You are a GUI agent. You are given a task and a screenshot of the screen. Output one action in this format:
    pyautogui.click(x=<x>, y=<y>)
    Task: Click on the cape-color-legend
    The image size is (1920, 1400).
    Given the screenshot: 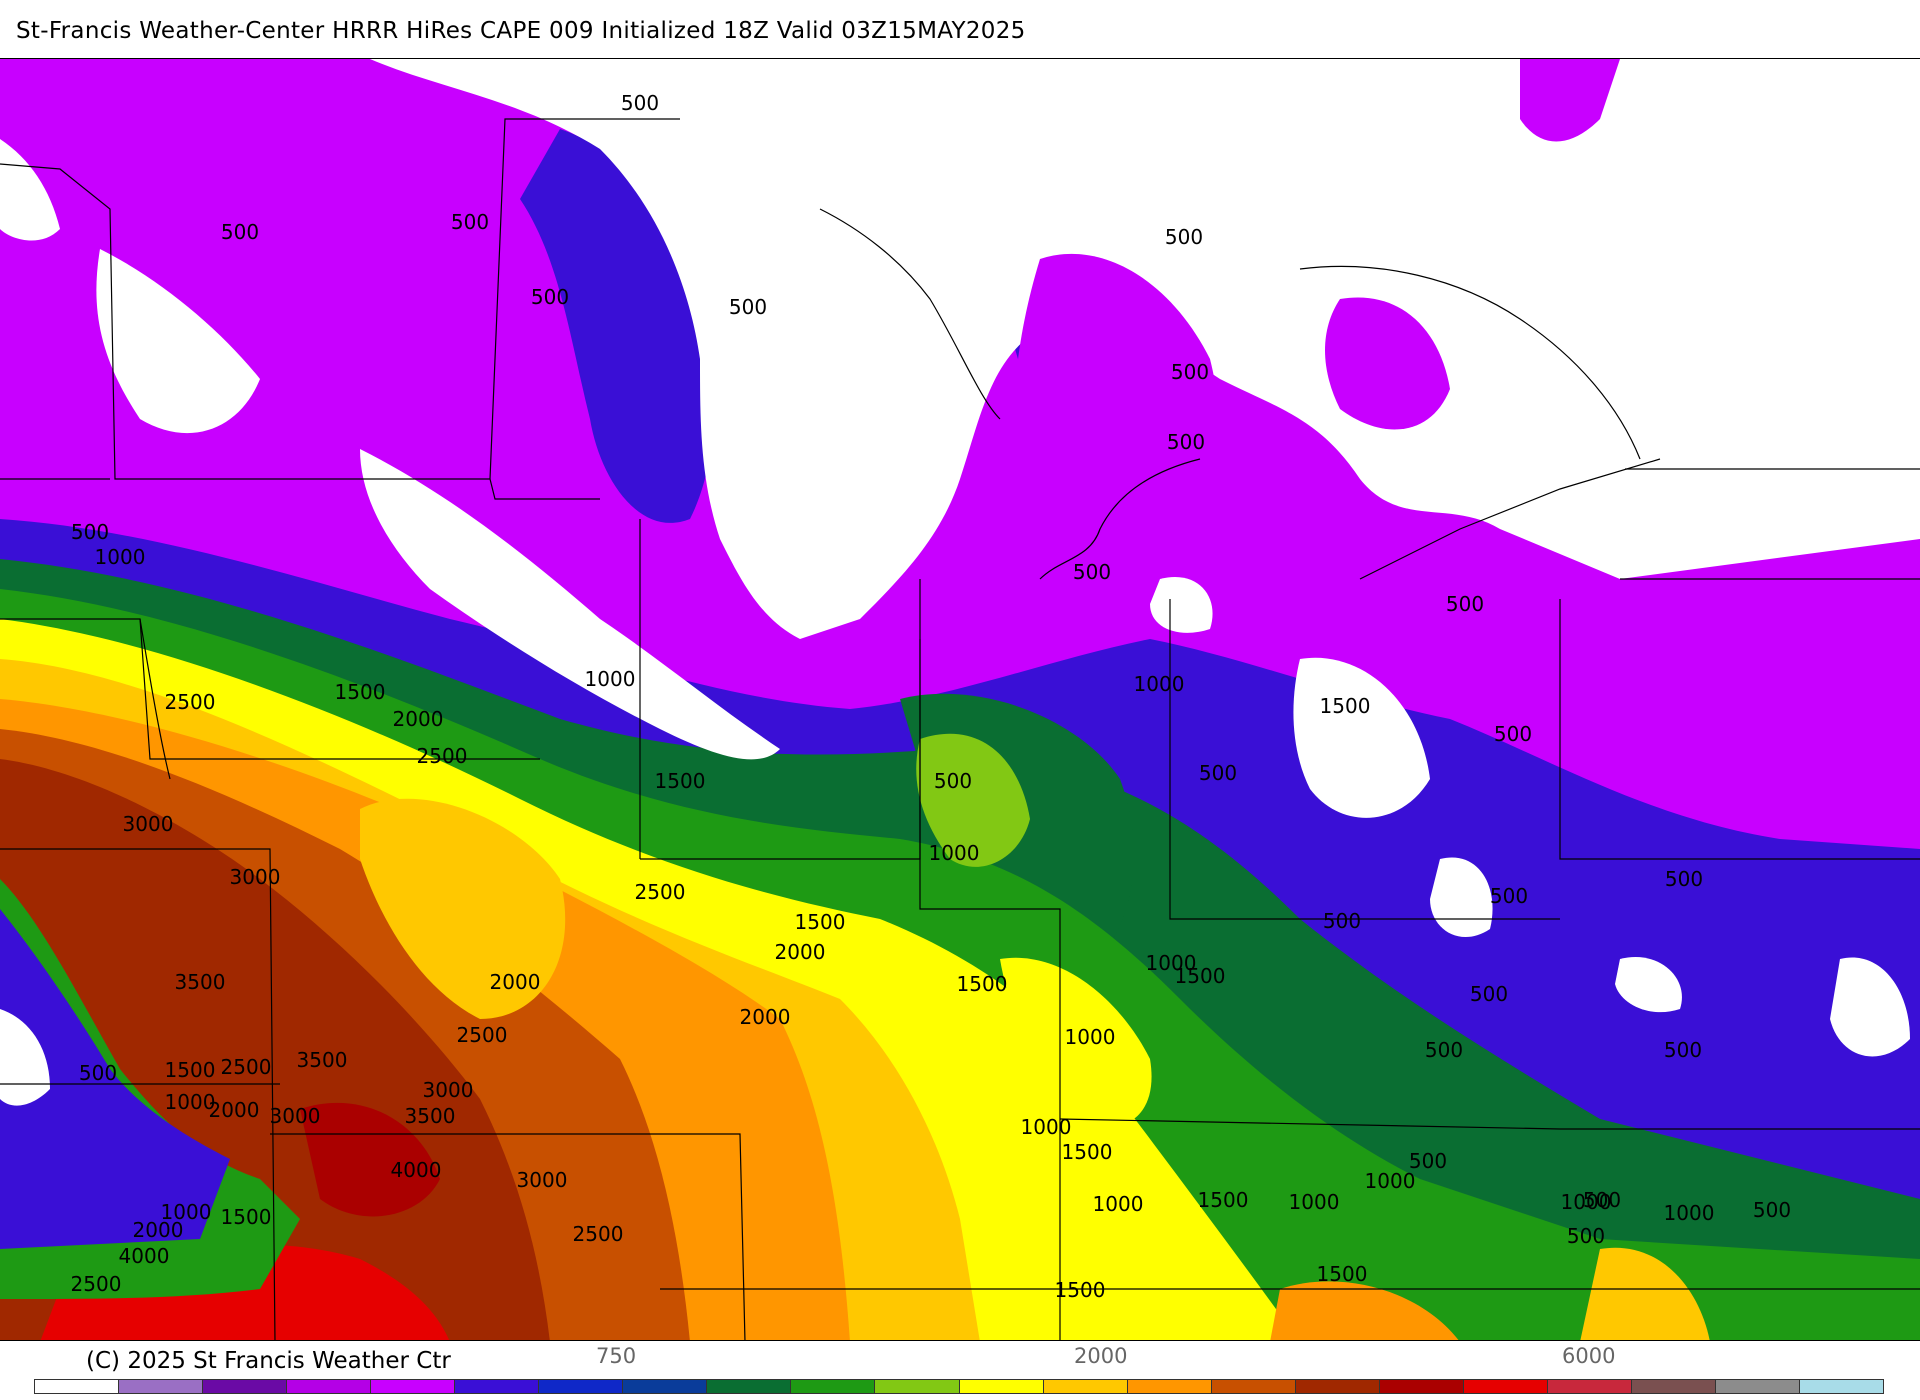 What is the action you would take?
    pyautogui.click(x=959, y=1386)
    